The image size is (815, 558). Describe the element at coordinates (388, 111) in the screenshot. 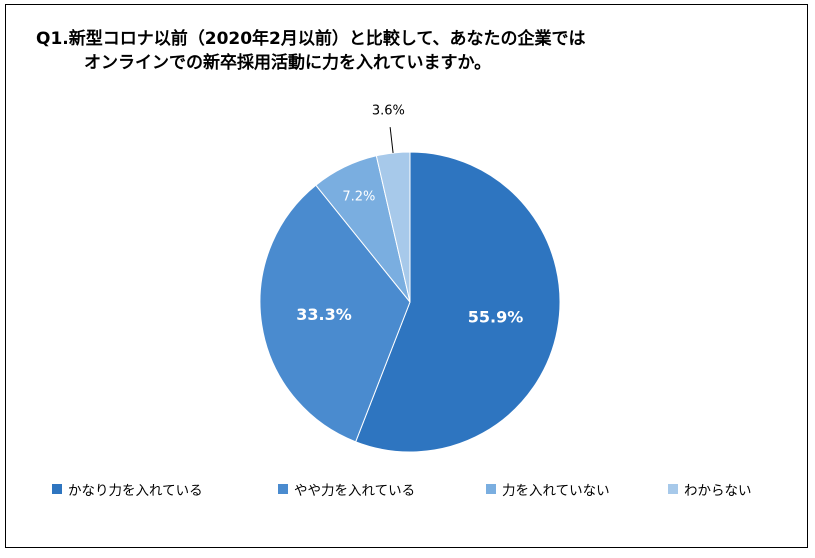

I see `data-label-4: 3.6%` at that location.